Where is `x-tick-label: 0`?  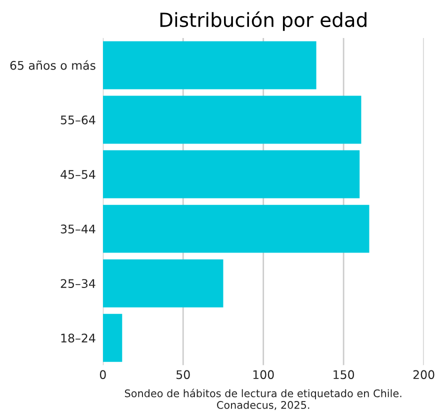
x-tick-label: 0 is located at coordinates (103, 375).